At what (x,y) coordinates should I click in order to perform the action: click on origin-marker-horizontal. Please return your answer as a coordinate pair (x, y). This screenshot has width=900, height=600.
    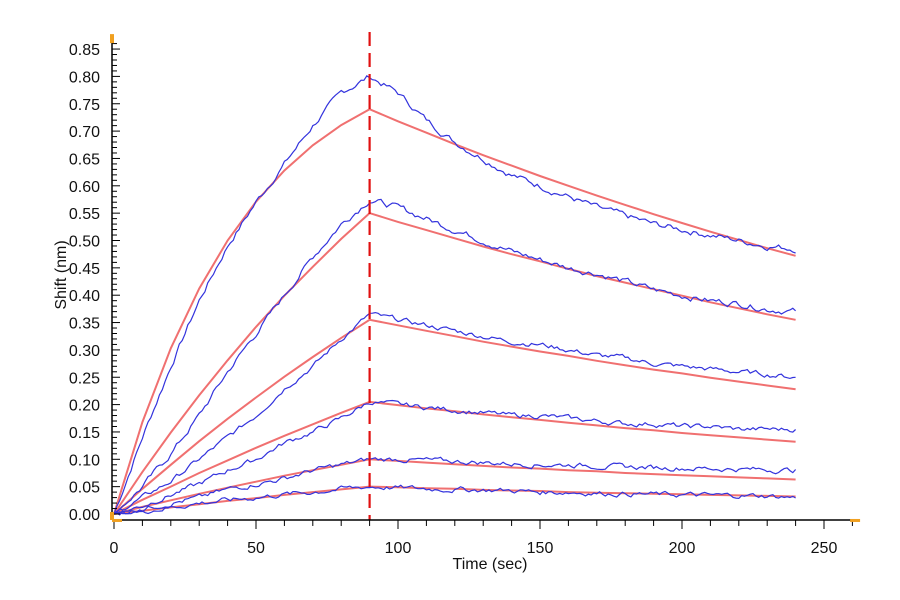
    Looking at the image, I should click on (117, 520).